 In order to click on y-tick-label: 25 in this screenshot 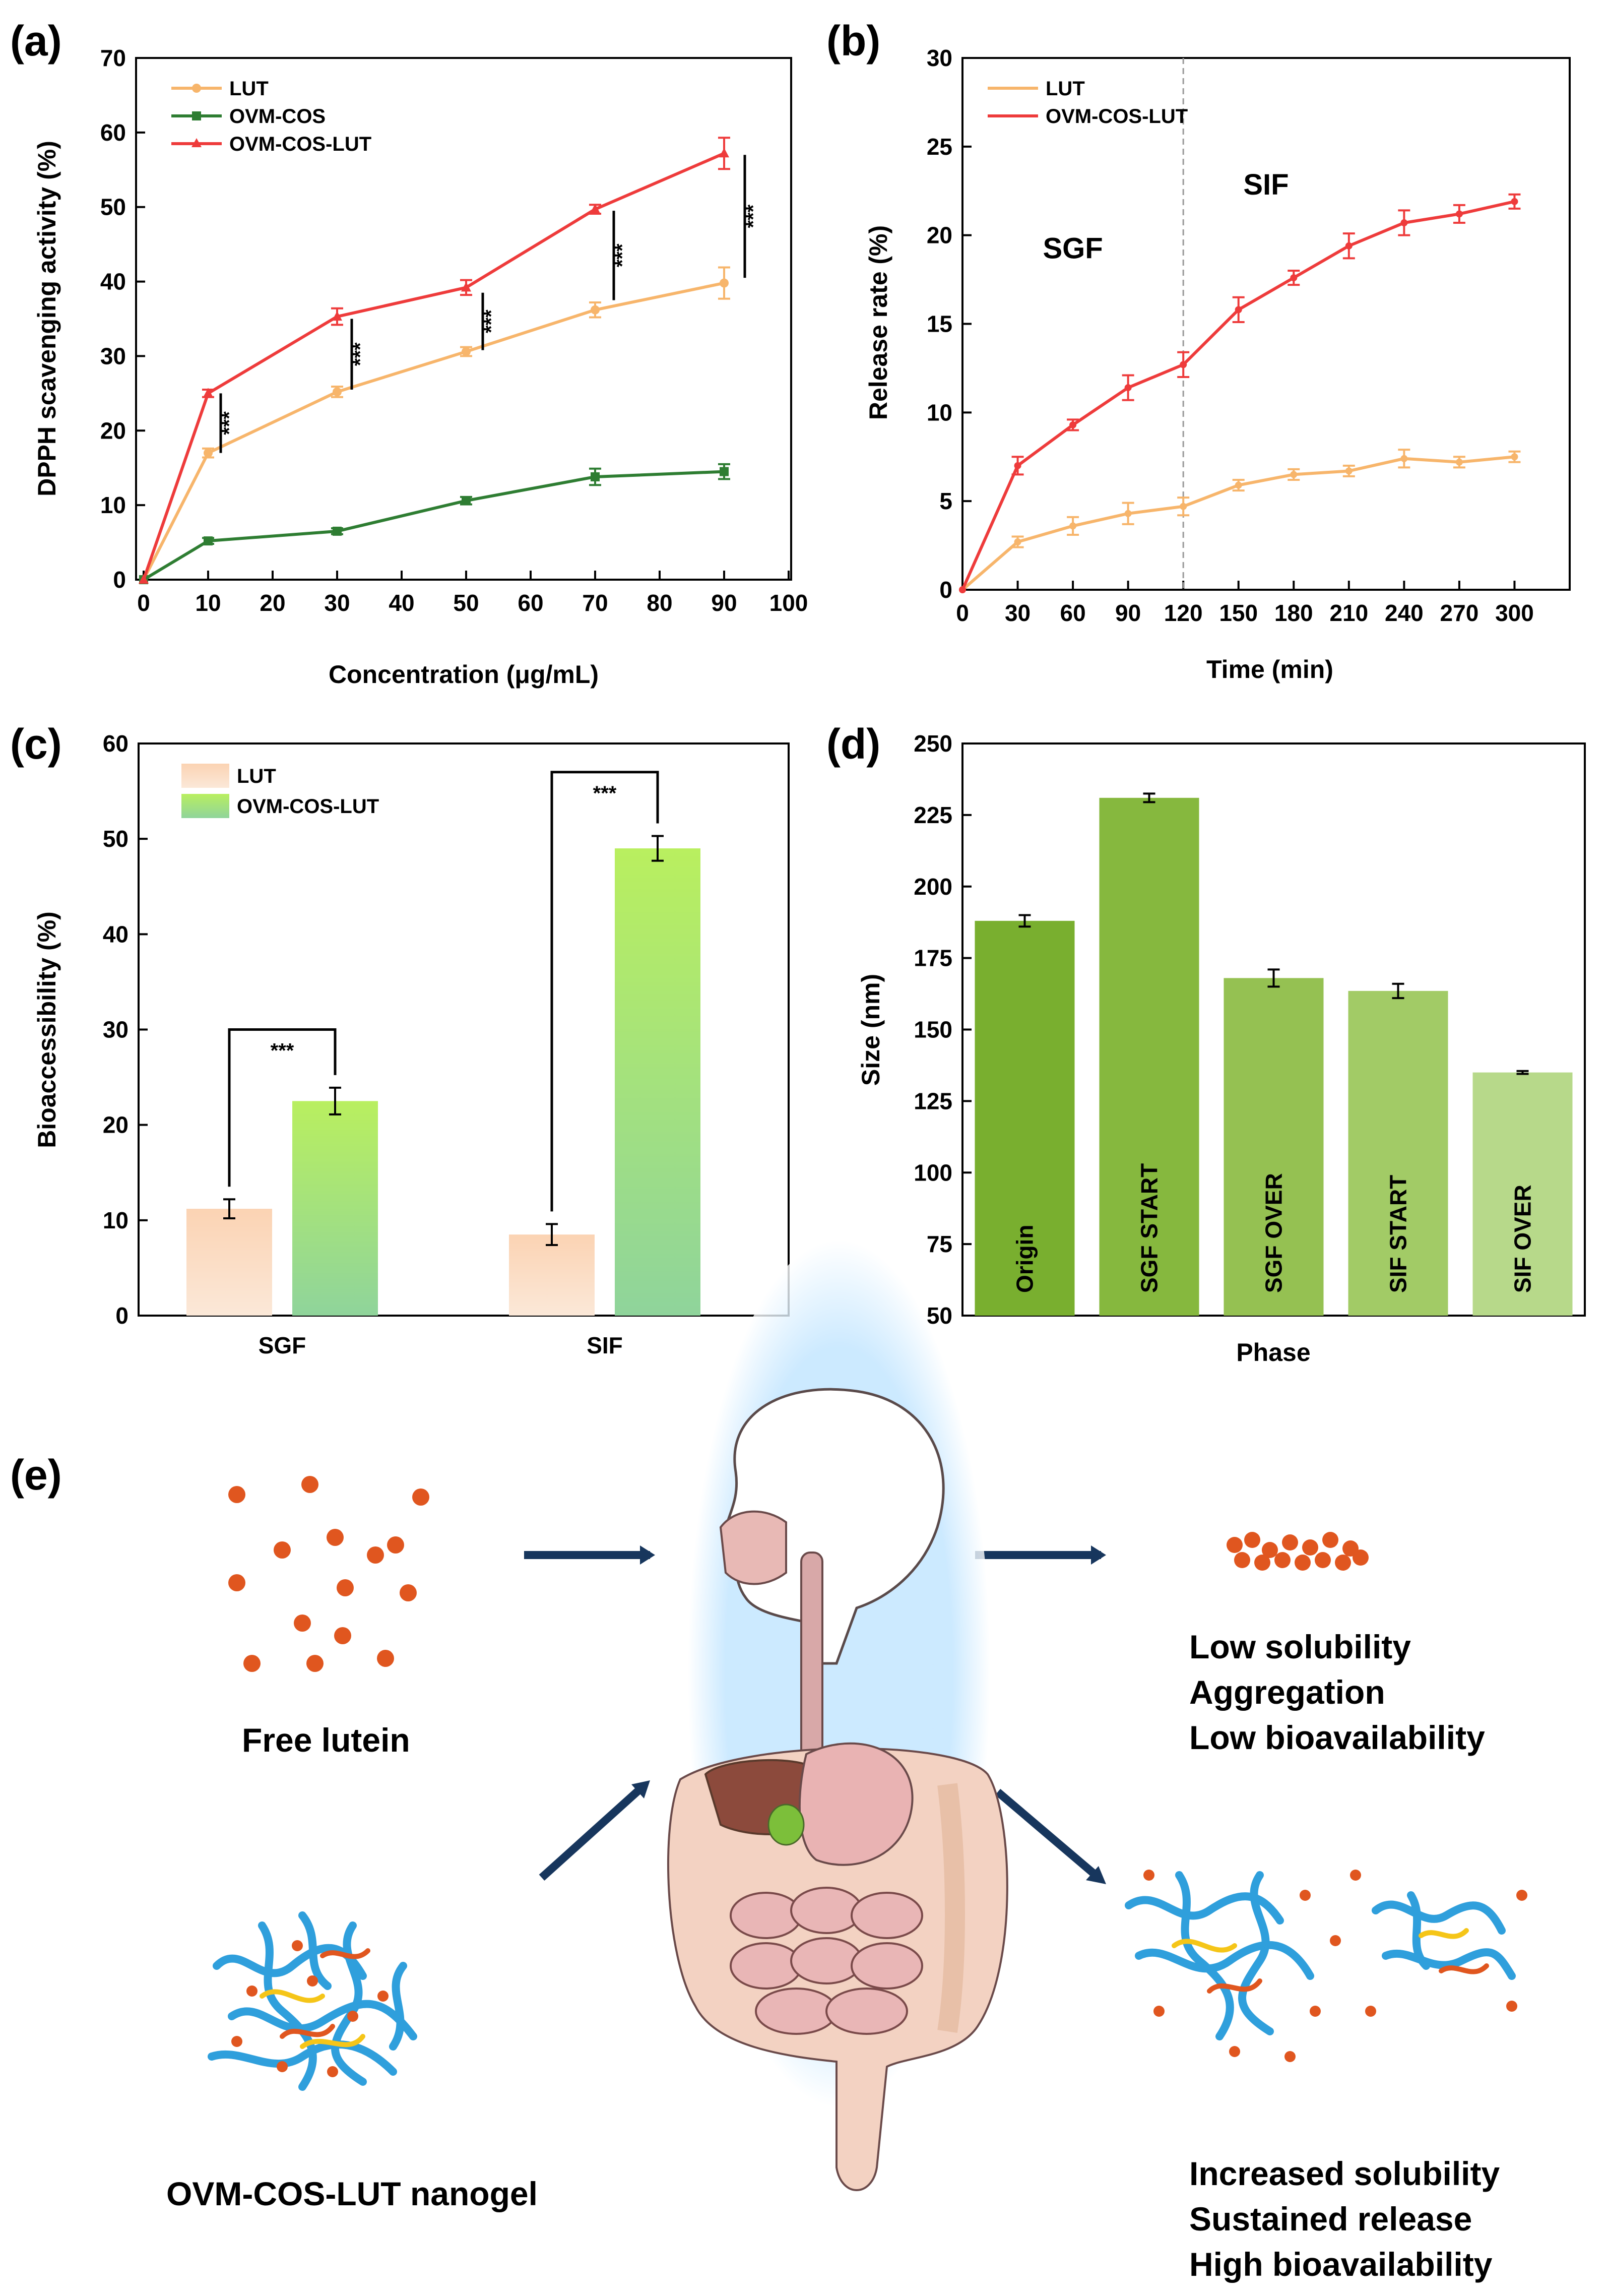, I will do `click(939, 147)`.